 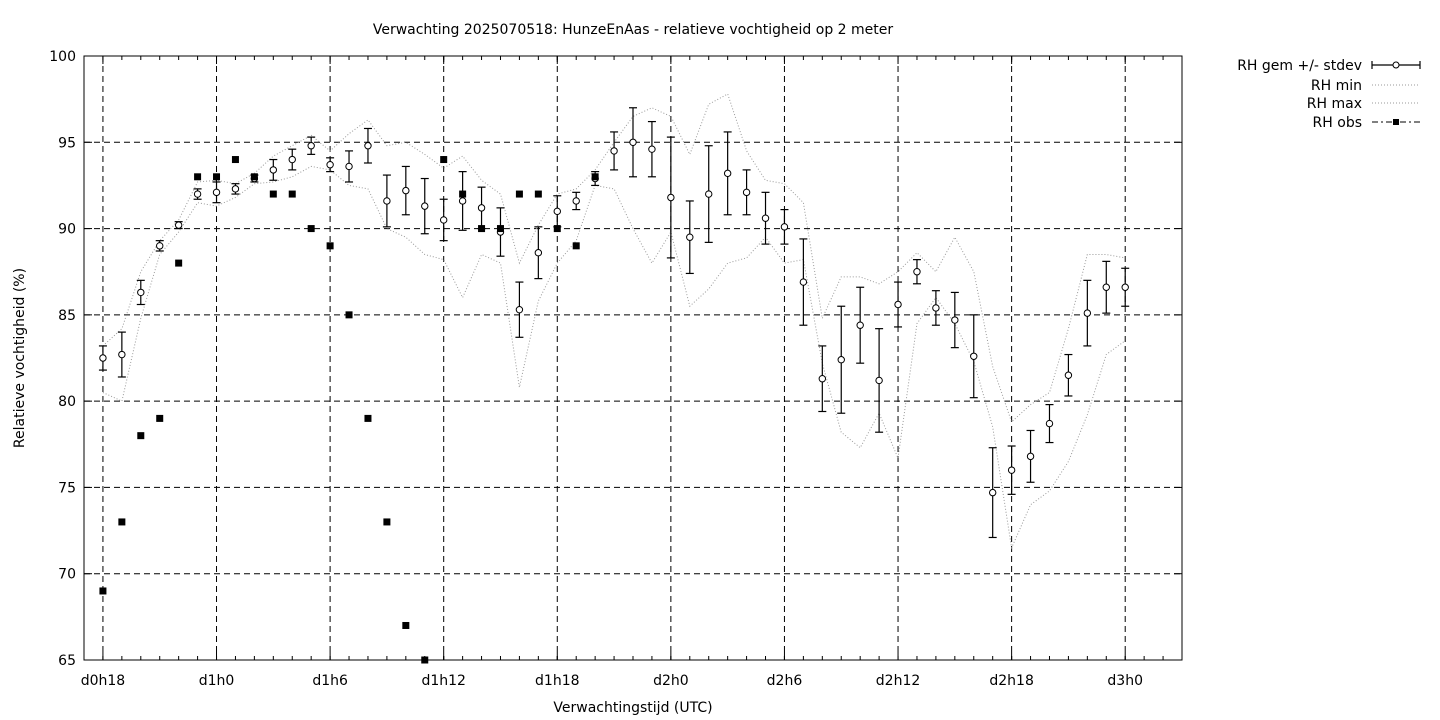 What do you see at coordinates (67, 230) in the screenshot?
I see `y-tick-label: 90` at bounding box center [67, 230].